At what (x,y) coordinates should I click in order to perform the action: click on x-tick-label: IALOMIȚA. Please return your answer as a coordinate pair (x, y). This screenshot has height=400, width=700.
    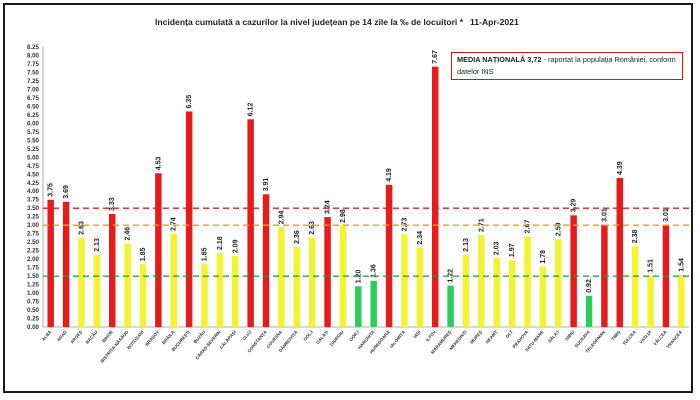
    Looking at the image, I should click on (398, 339).